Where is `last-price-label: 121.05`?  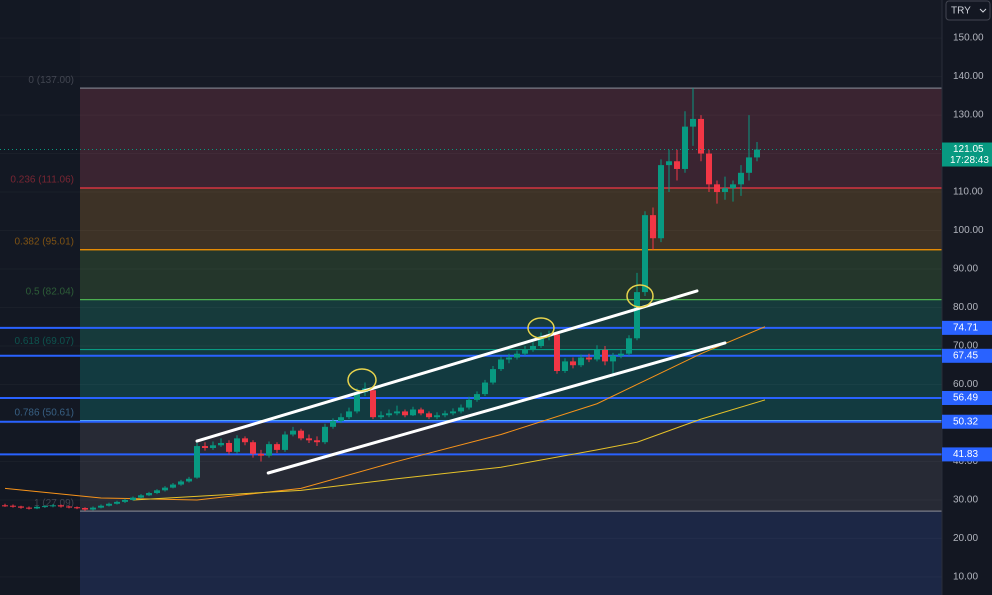
last-price-label: 121.05 is located at coordinates (968, 149).